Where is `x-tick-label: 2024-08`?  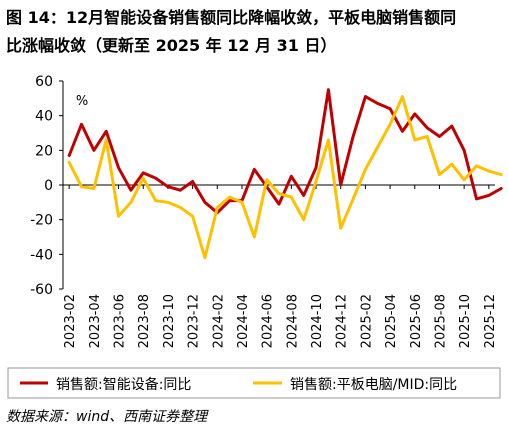
x-tick-label: 2024-08 is located at coordinates (292, 321).